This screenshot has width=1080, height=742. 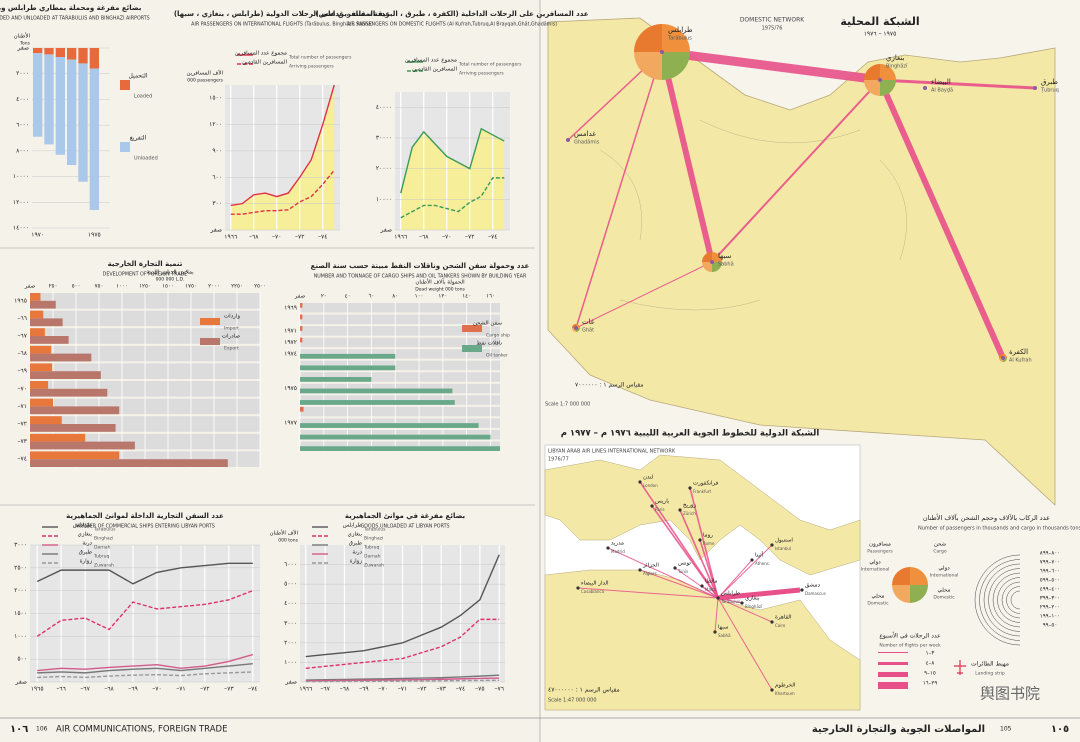 I want to click on x-tick-label: –٧٣, so click(x=229, y=689).